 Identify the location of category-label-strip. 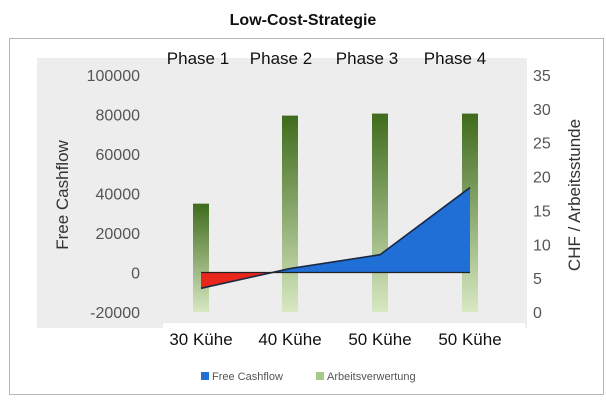
(344, 338).